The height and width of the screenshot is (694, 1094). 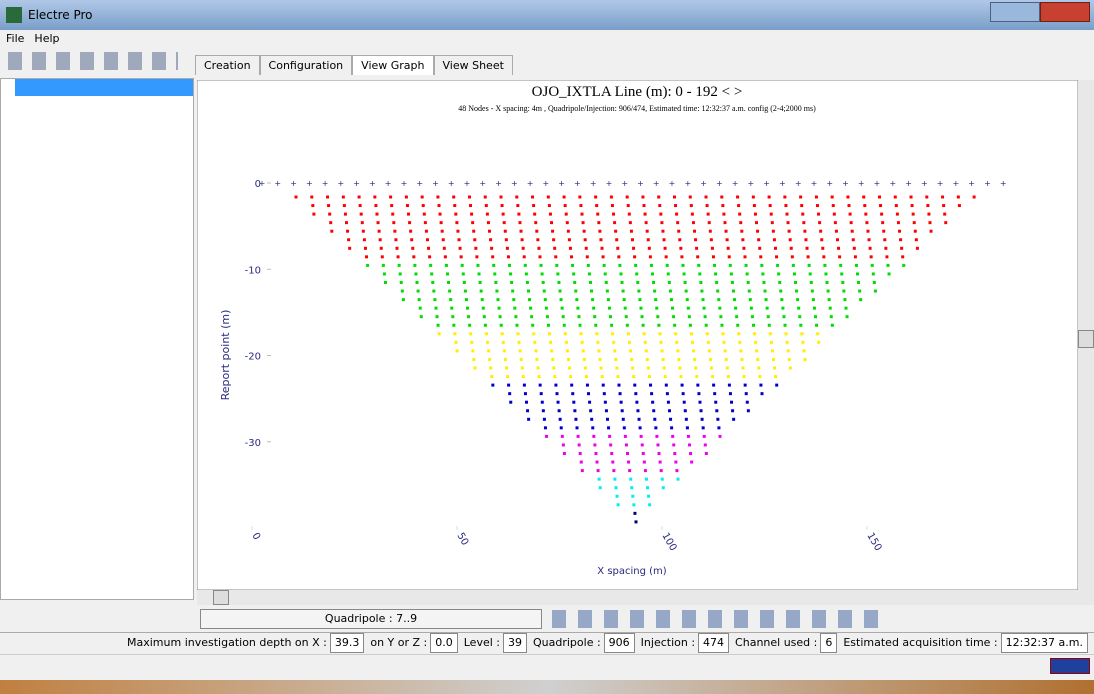 What do you see at coordinates (1015, 12) in the screenshot?
I see `window-buttons` at bounding box center [1015, 12].